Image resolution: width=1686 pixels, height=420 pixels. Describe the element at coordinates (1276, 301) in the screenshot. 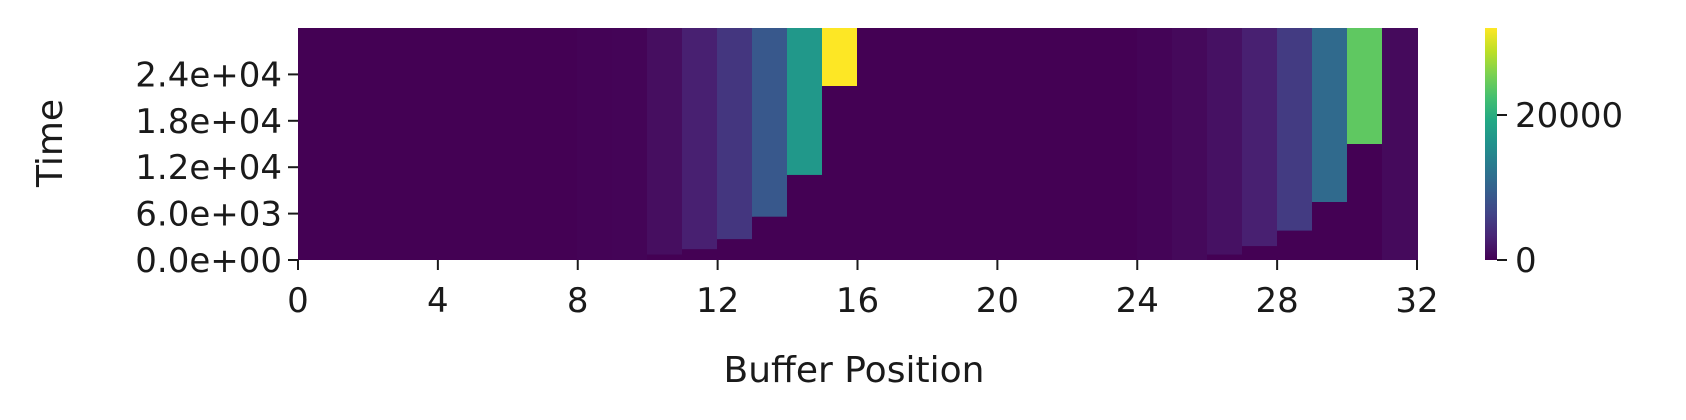

I see `x-tick-label: 28` at that location.